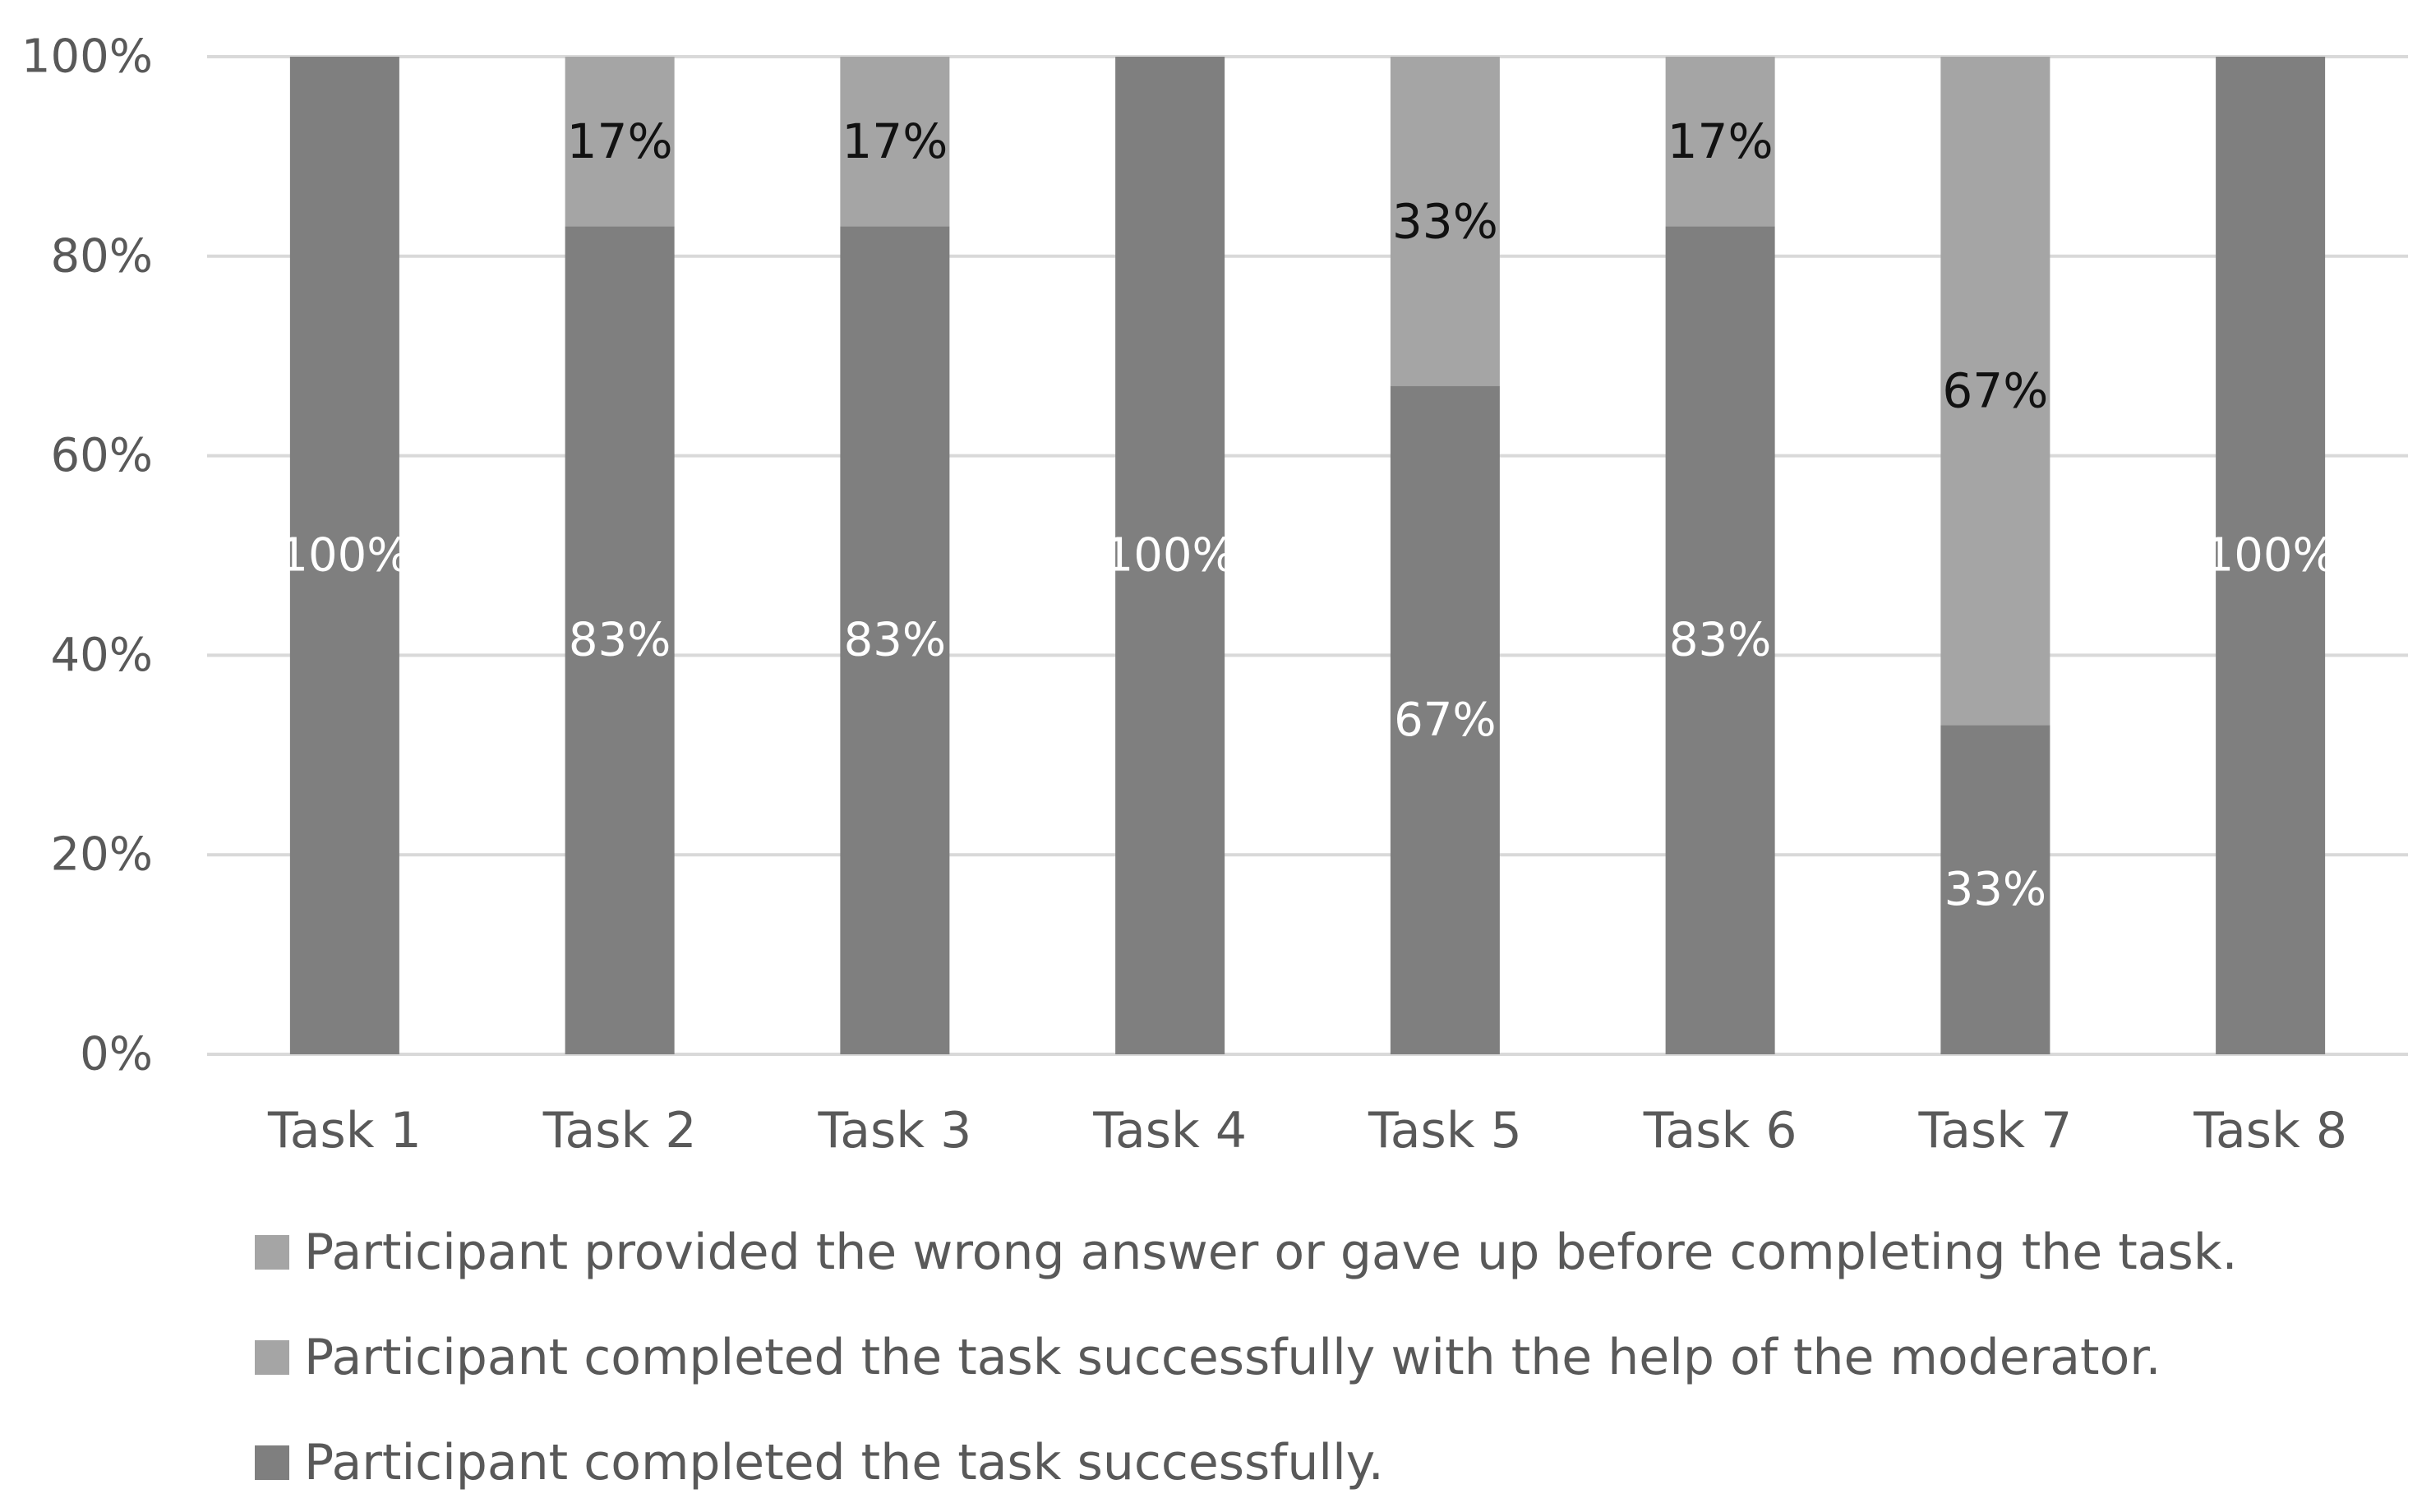  I want to click on x-tick-label: Task 6, so click(1720, 1131).